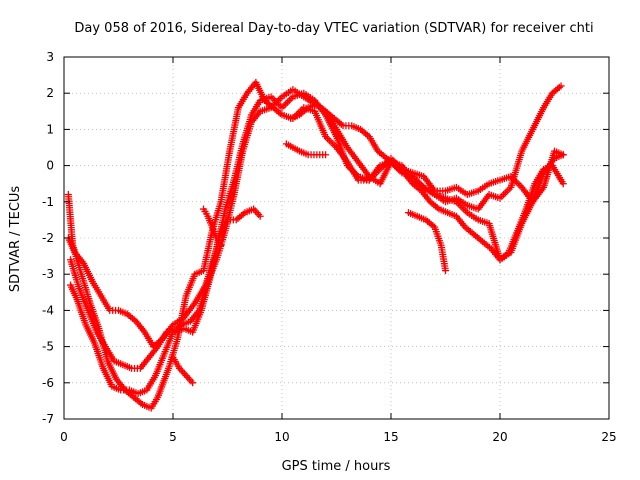 This screenshot has height=480, width=640. Describe the element at coordinates (281, 437) in the screenshot. I see `x-tick-label: 10` at that location.